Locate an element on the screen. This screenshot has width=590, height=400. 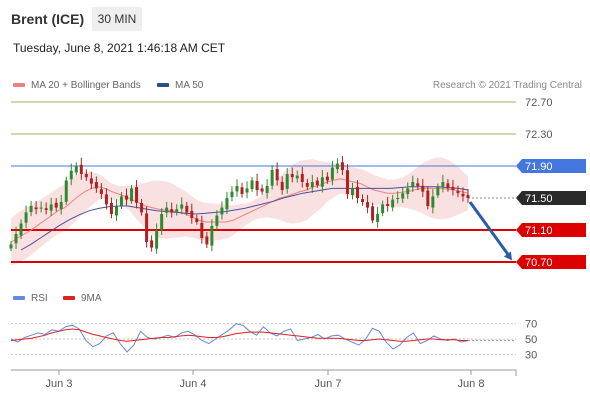
legend-ma20-label: MA 20 + Bollinger Bands is located at coordinates (86, 85).